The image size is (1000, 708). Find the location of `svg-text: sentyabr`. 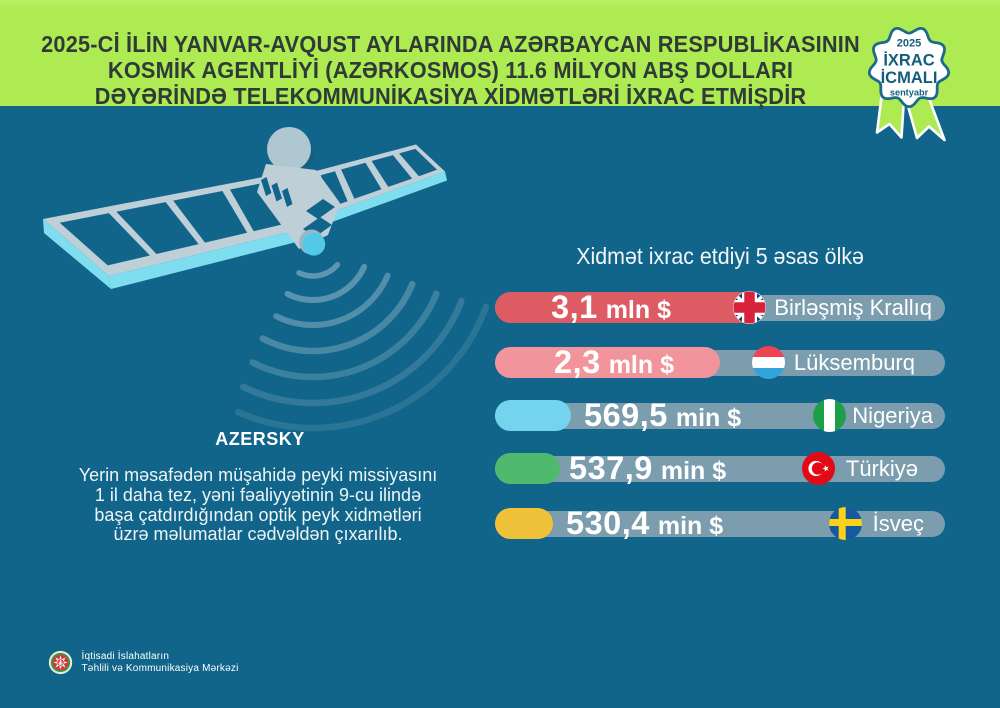

svg-text: sentyabr is located at coordinates (909, 93).